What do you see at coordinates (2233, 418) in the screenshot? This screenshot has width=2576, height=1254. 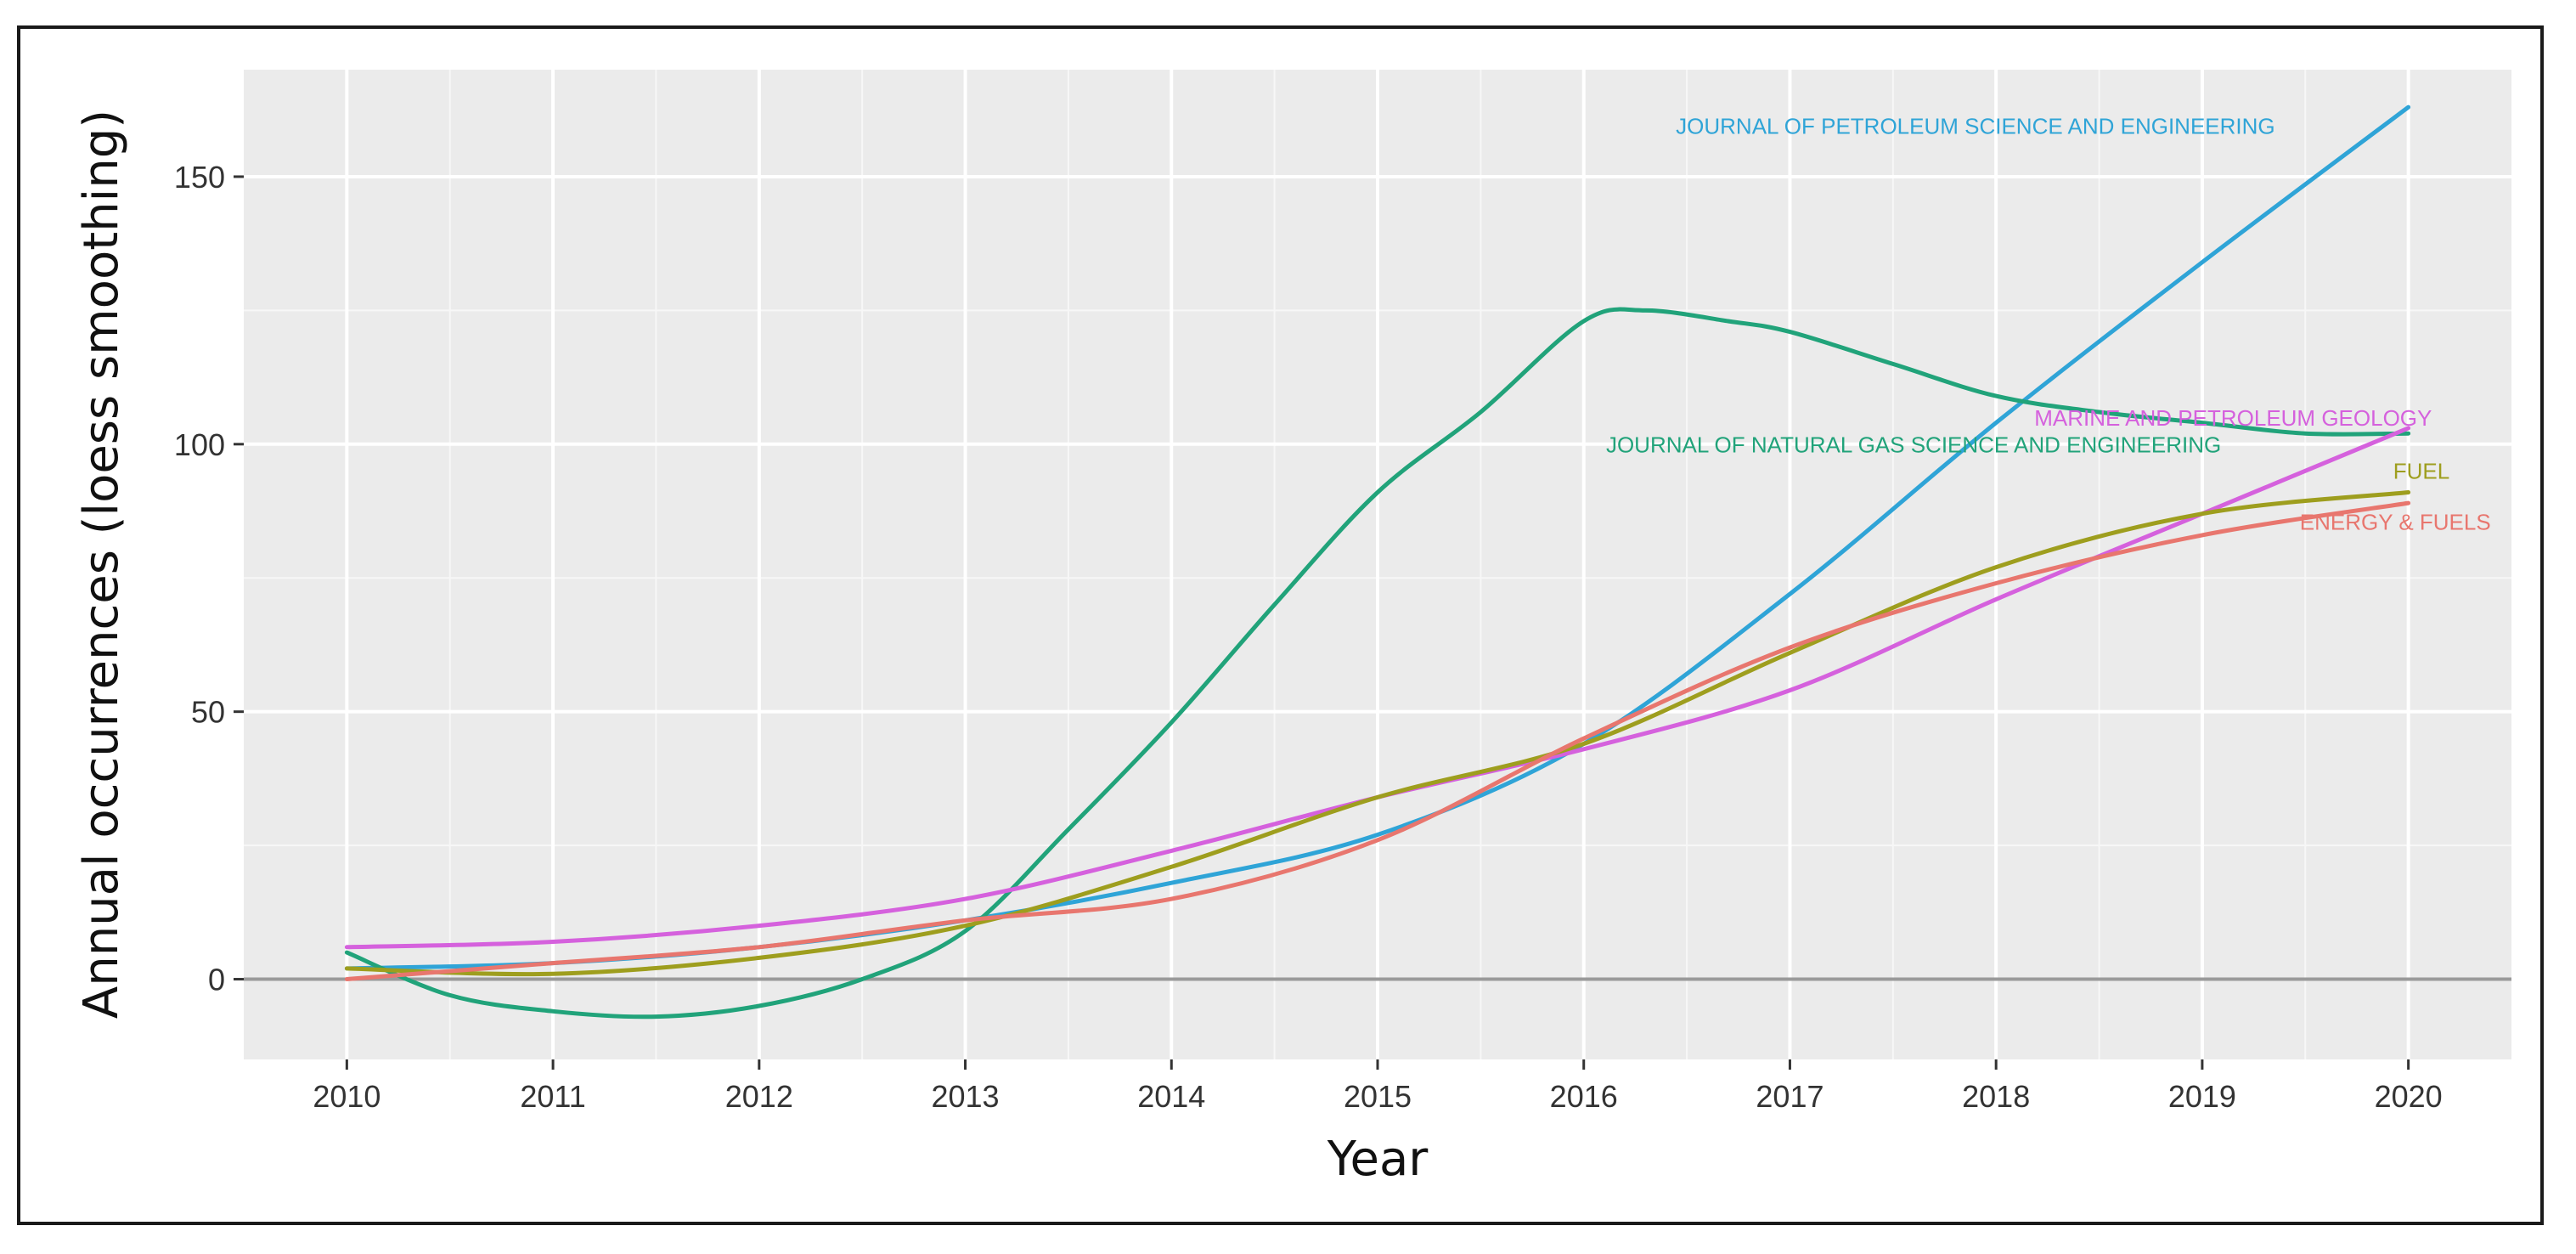 I see `series-label-marine-petroleum-geology: MARINE AND PETROLEUM GEOLOGY` at bounding box center [2233, 418].